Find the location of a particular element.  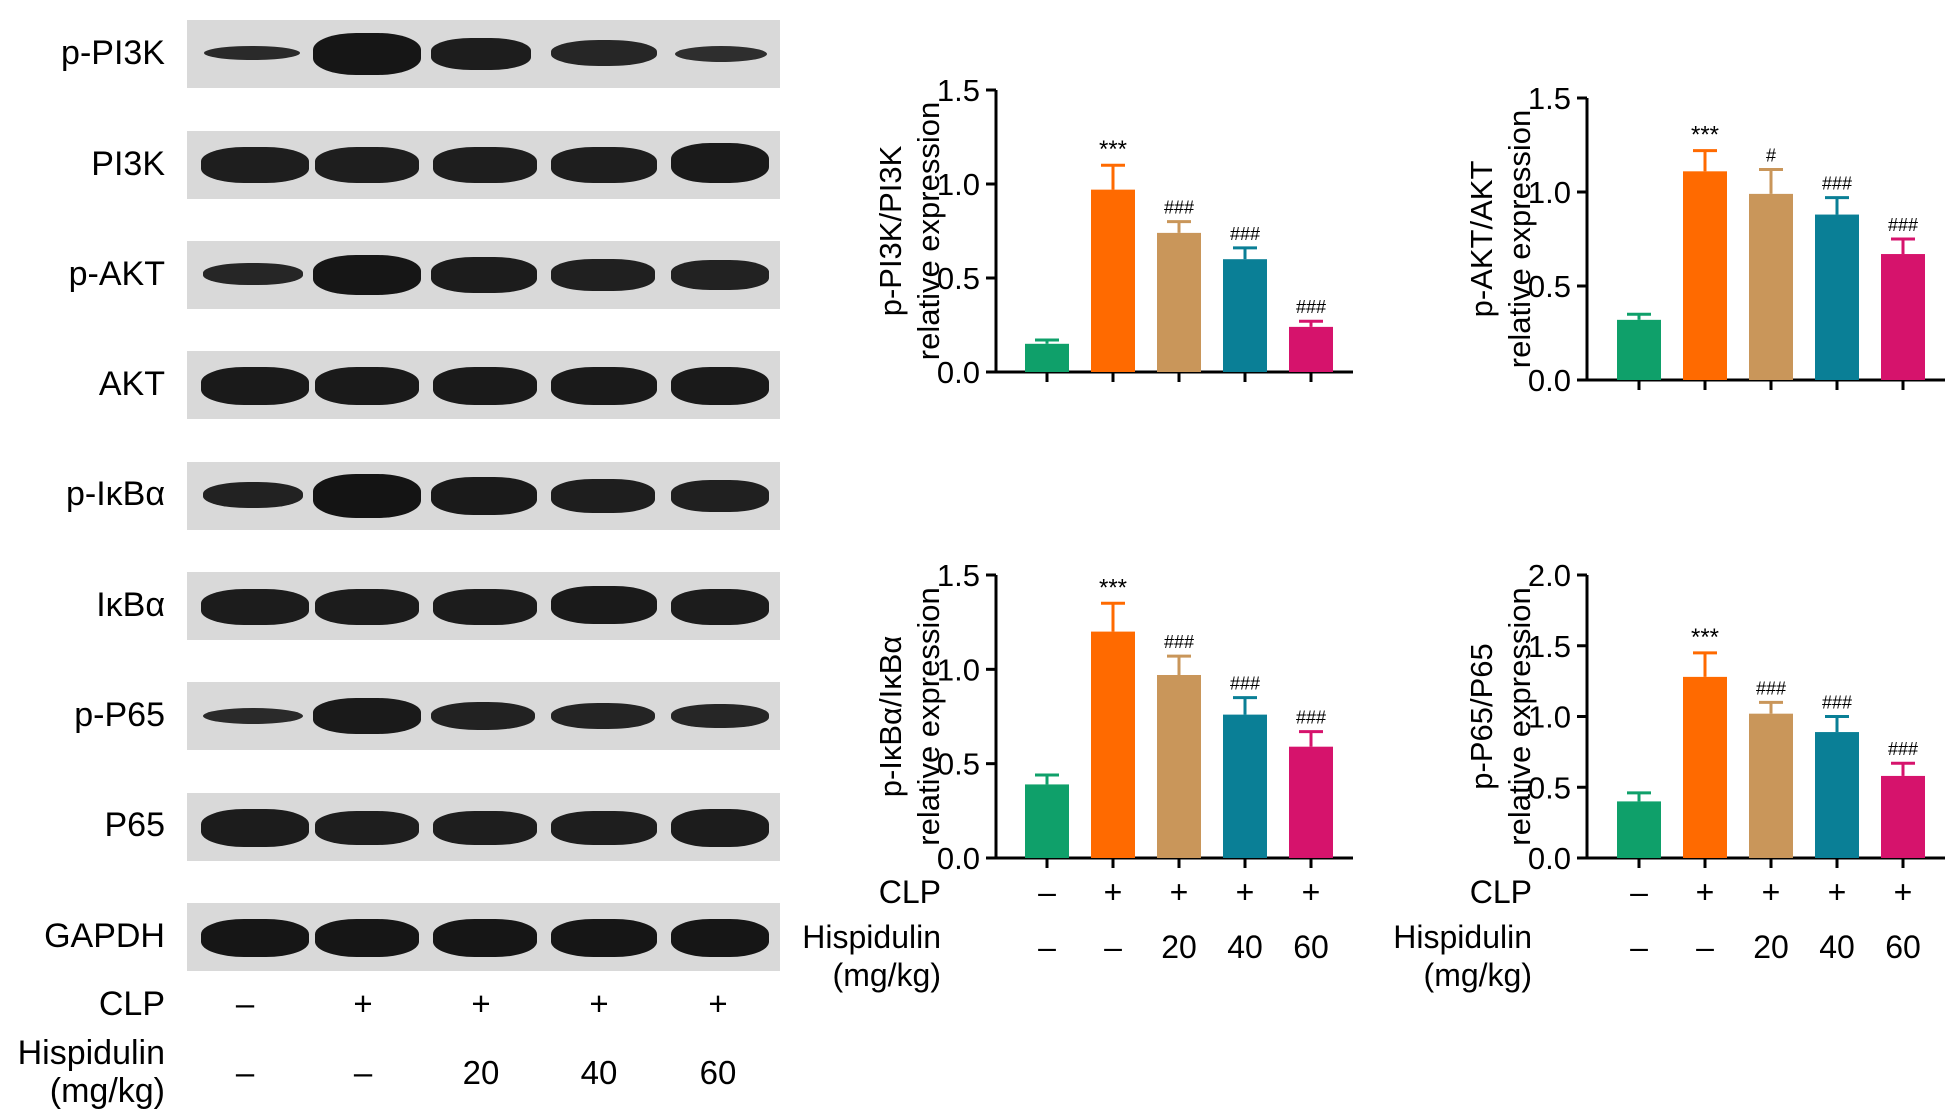

chart4-dose-4: 40 is located at coordinates (1837, 947).